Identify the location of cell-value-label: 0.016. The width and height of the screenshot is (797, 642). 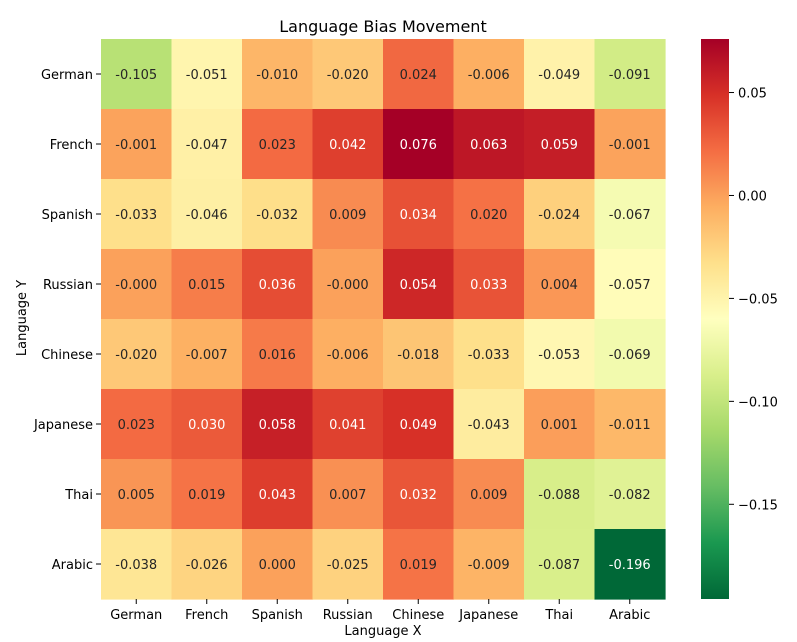
(277, 355).